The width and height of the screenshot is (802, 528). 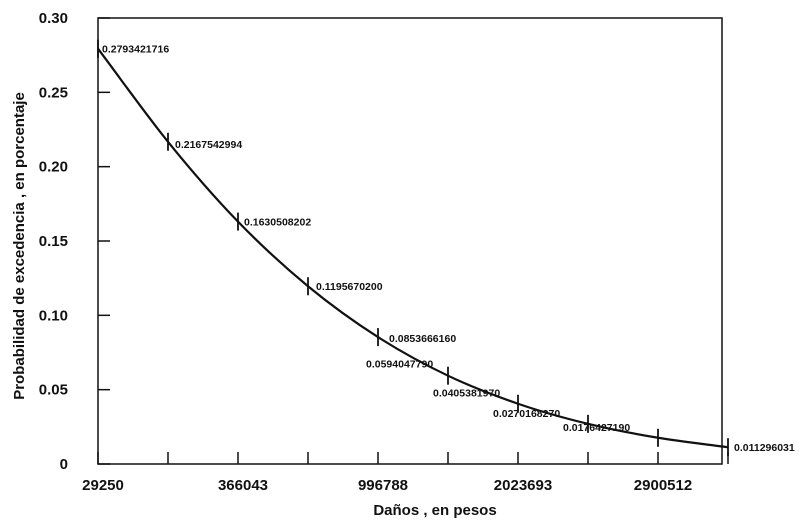 What do you see at coordinates (596, 428) in the screenshot?
I see `data-label: 0.0176427190` at bounding box center [596, 428].